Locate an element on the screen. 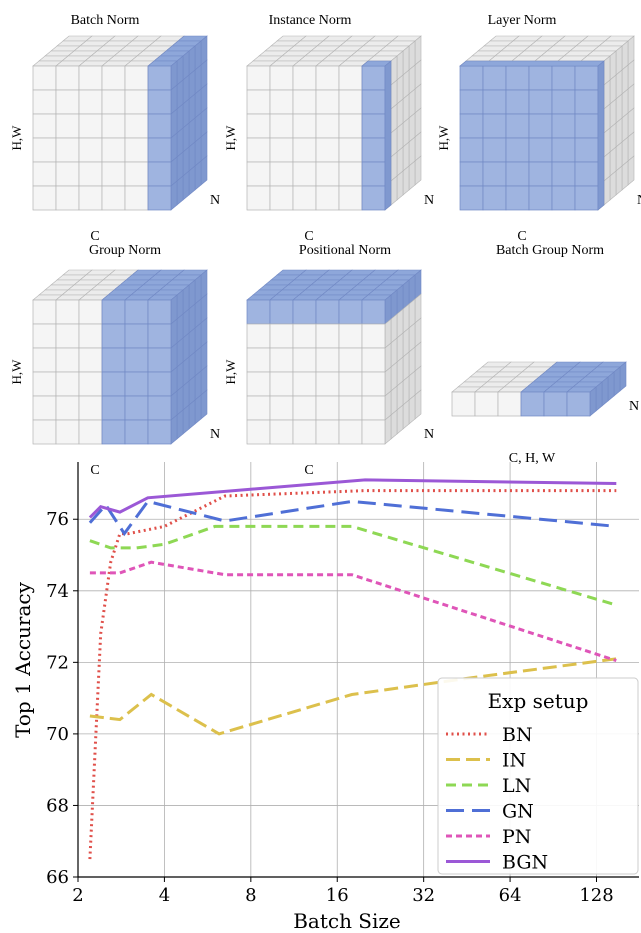  x-tick-label: 8 is located at coordinates (250, 895).